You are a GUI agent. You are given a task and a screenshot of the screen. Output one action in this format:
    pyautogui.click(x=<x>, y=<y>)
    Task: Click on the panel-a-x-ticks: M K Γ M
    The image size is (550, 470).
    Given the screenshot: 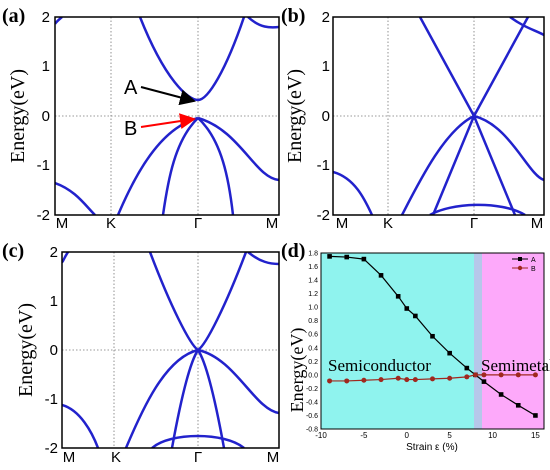 What is the action you would take?
    pyautogui.click(x=167, y=223)
    